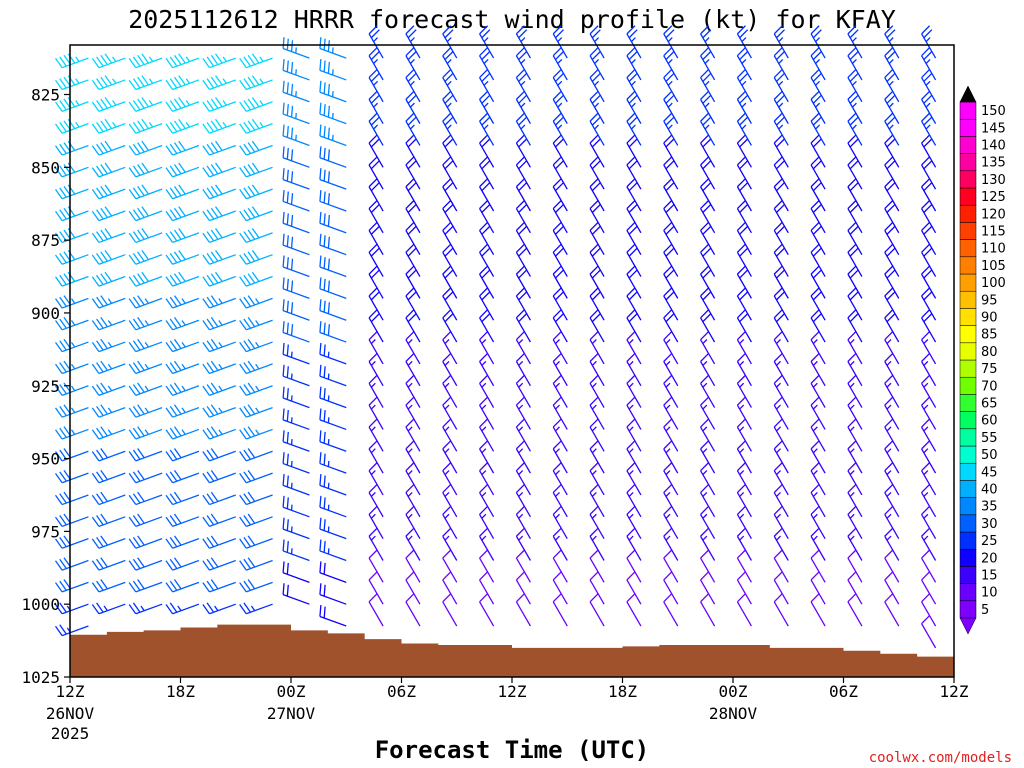 Image resolution: width=1024 pixels, height=768 pixels. What do you see at coordinates (989, 576) in the screenshot?
I see `colorbar-label: 15` at bounding box center [989, 576].